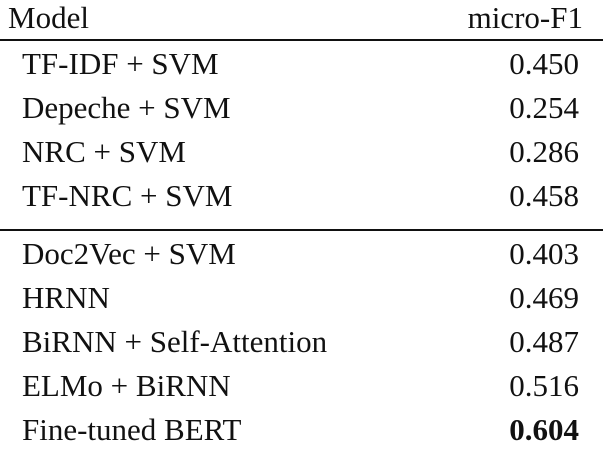  I want to click on table-row: BiRNN + Self-Attention 0.487, so click(301, 342).